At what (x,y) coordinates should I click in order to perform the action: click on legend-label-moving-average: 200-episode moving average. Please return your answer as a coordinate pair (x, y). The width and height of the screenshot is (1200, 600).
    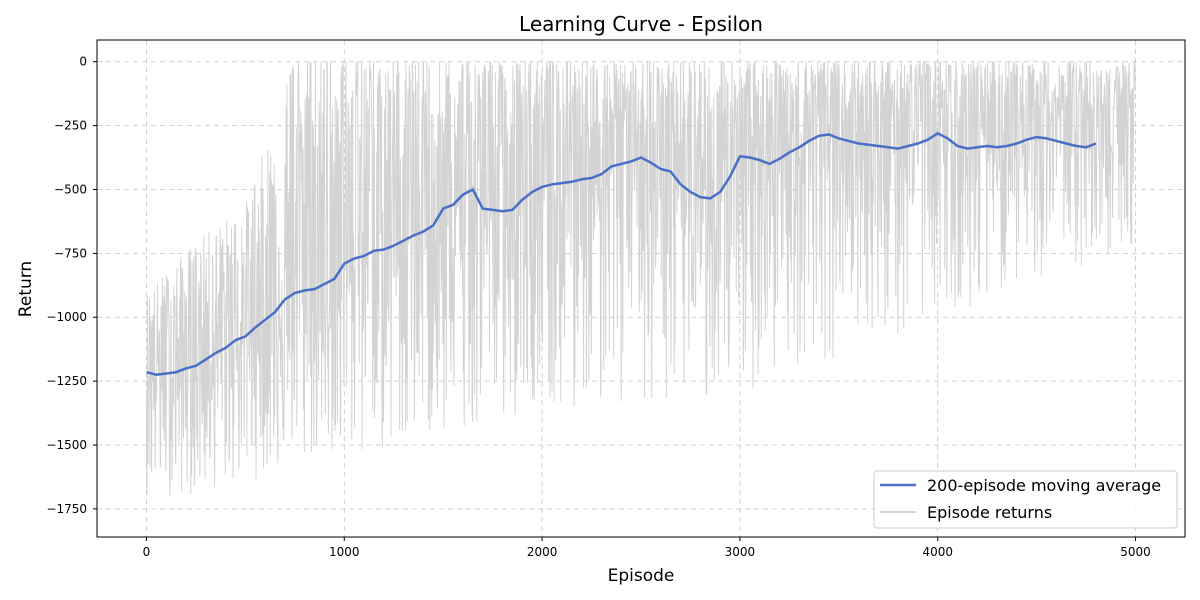
    Looking at the image, I should click on (1044, 485).